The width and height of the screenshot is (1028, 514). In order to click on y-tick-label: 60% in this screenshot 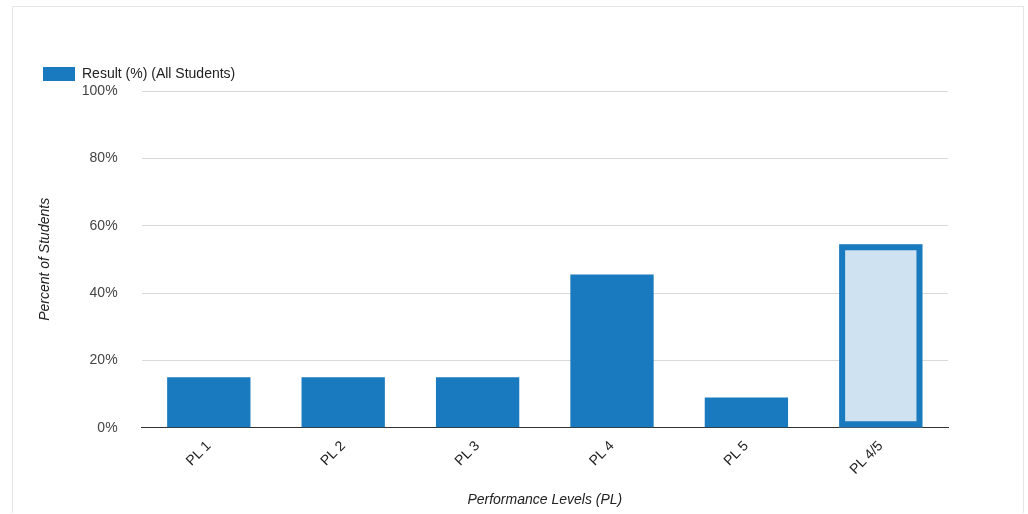, I will do `click(103, 224)`.